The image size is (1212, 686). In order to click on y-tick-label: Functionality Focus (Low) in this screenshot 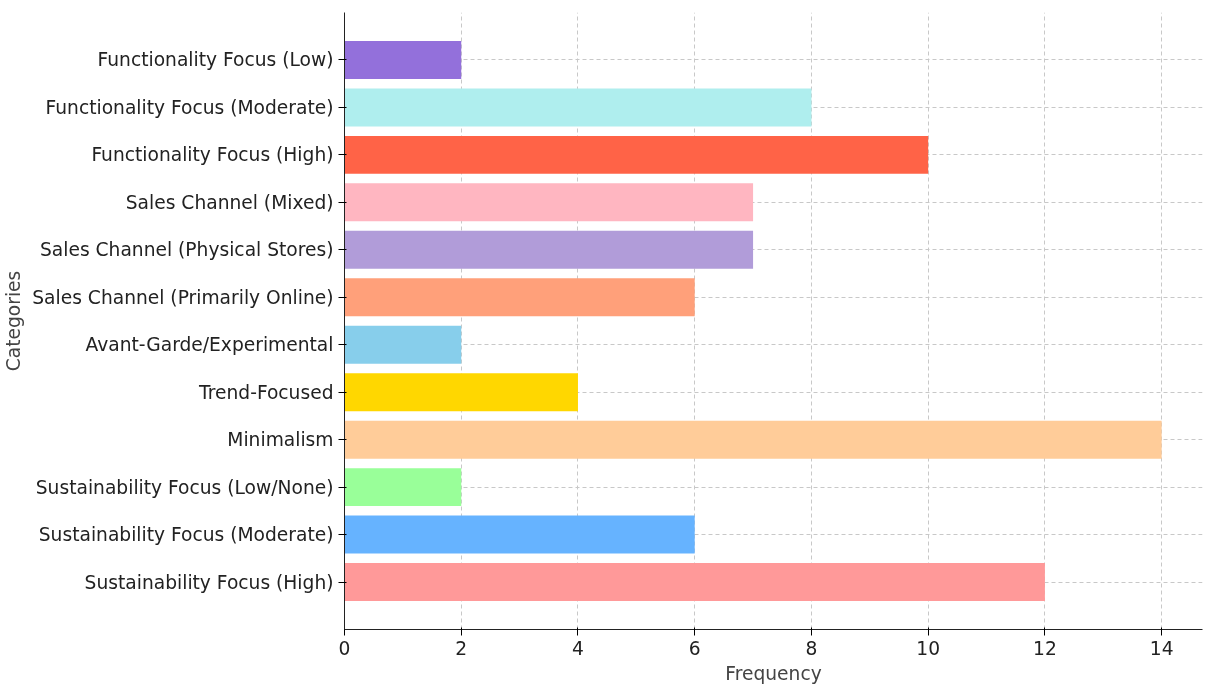, I will do `click(215, 60)`.